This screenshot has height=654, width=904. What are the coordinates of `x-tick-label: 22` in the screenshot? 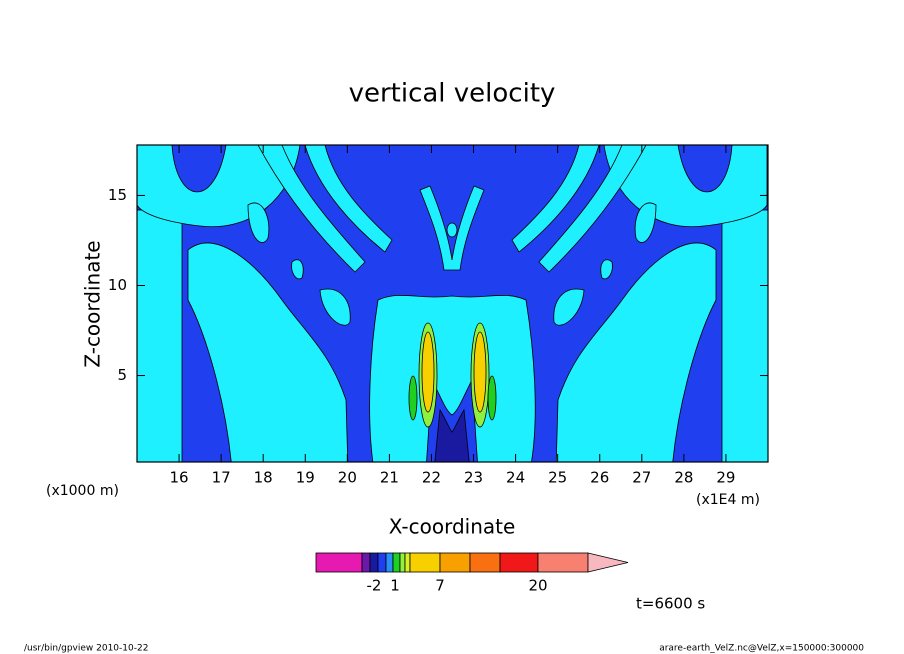 It's located at (431, 478).